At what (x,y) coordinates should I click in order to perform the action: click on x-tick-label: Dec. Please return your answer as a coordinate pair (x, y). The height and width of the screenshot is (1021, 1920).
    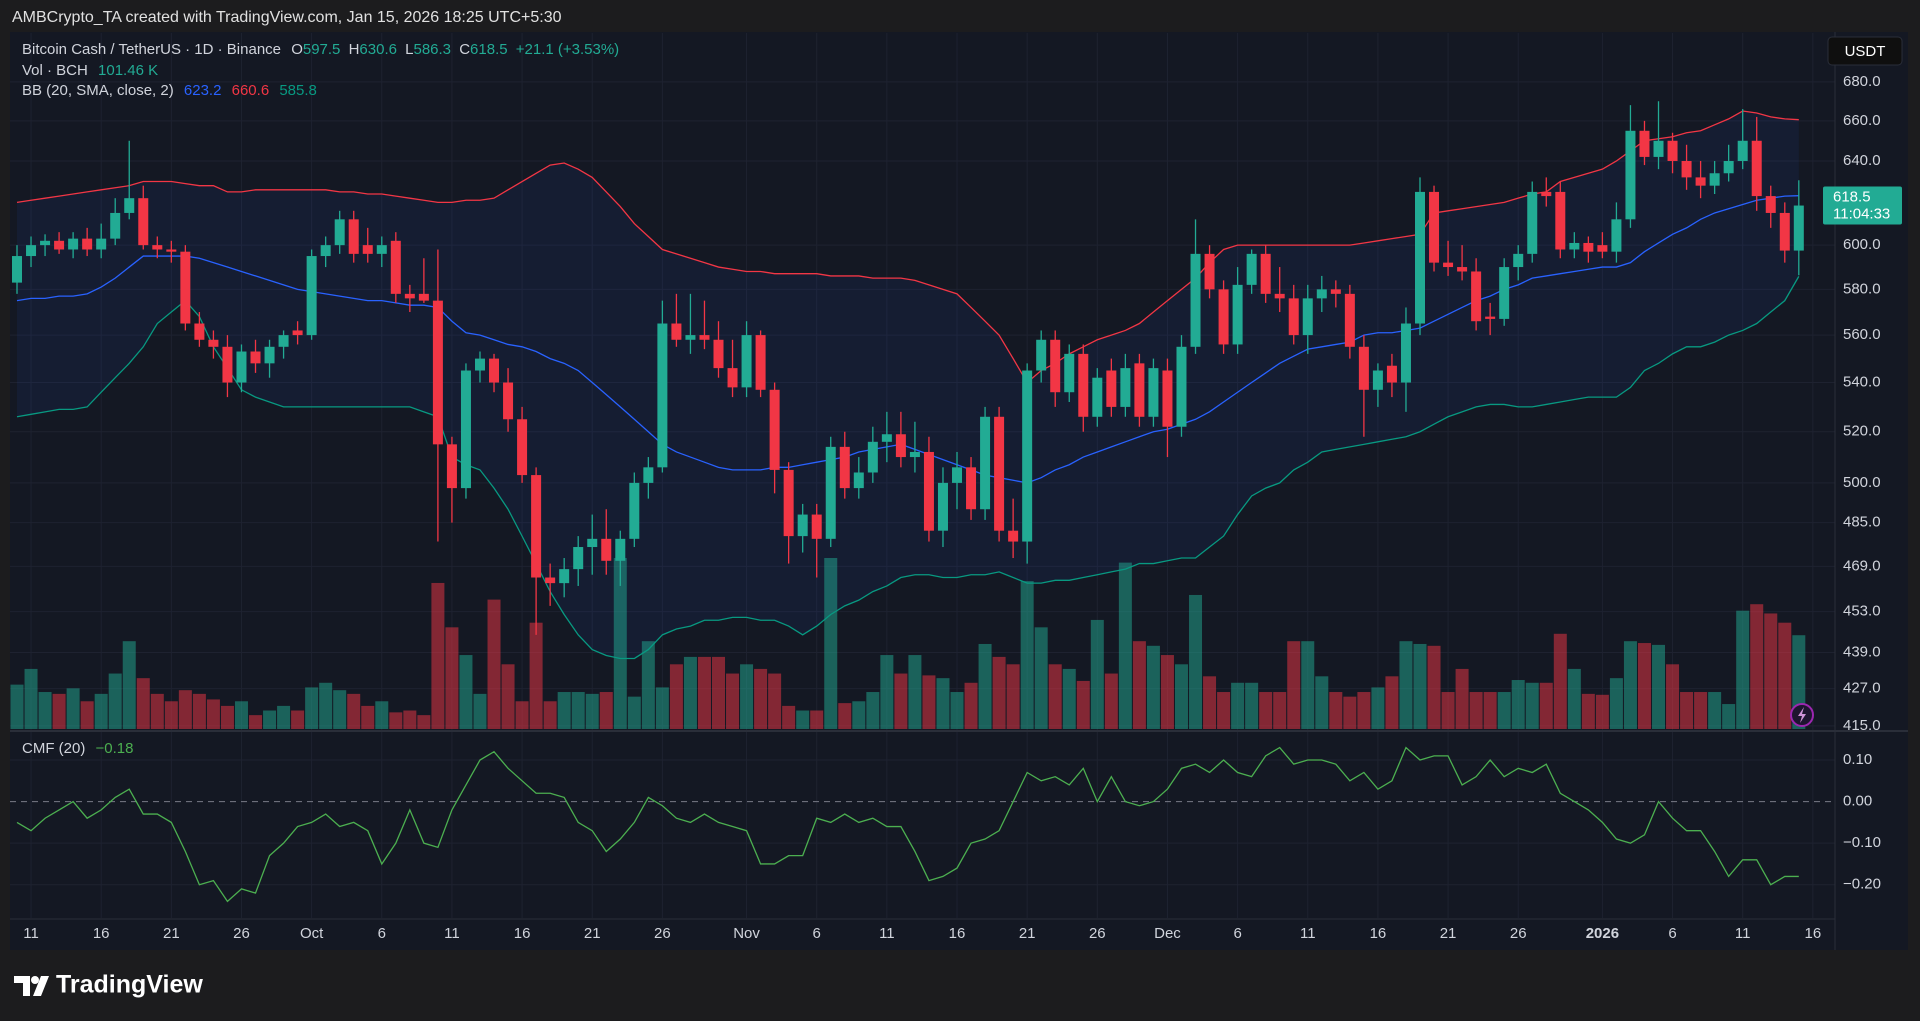
    Looking at the image, I should click on (1167, 933).